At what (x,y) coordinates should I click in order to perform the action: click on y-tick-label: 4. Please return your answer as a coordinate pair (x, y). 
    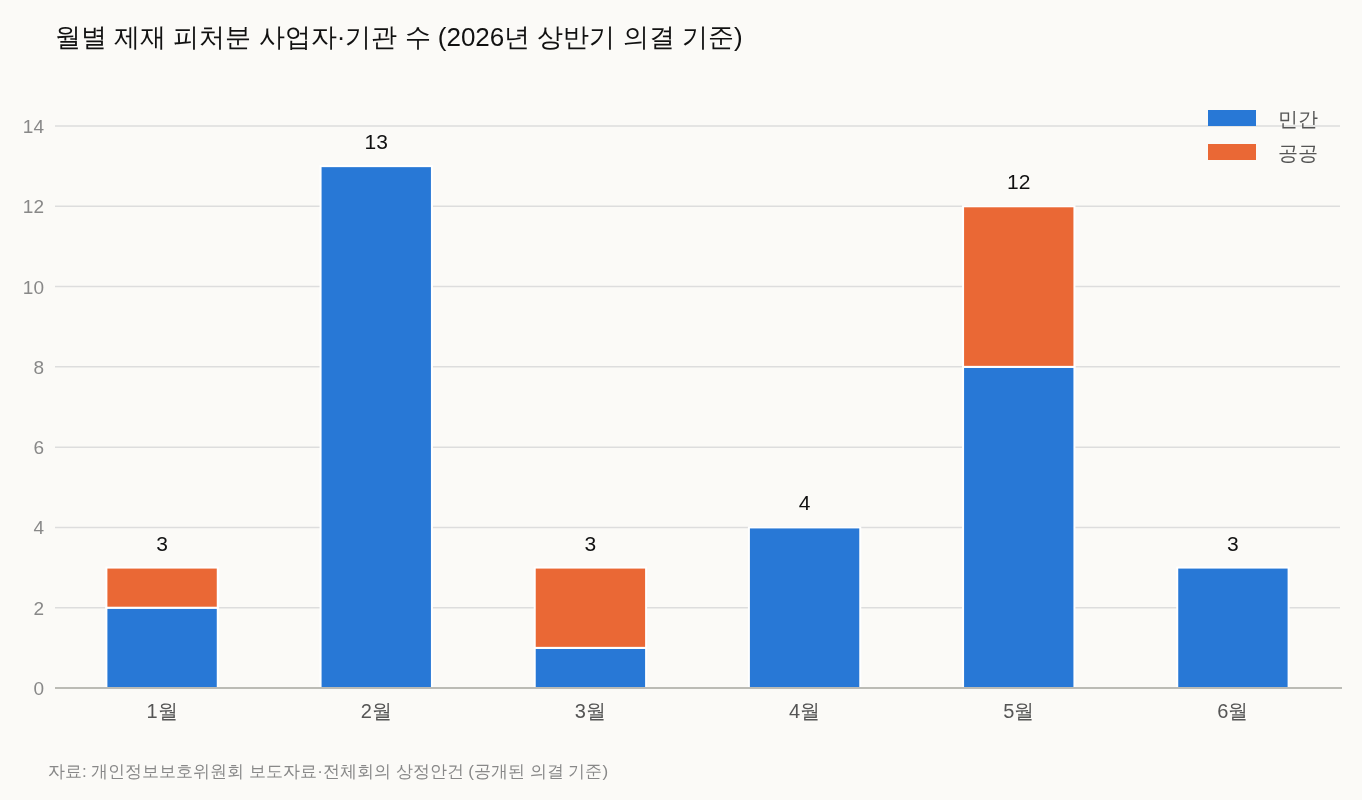
    Looking at the image, I should click on (39, 528).